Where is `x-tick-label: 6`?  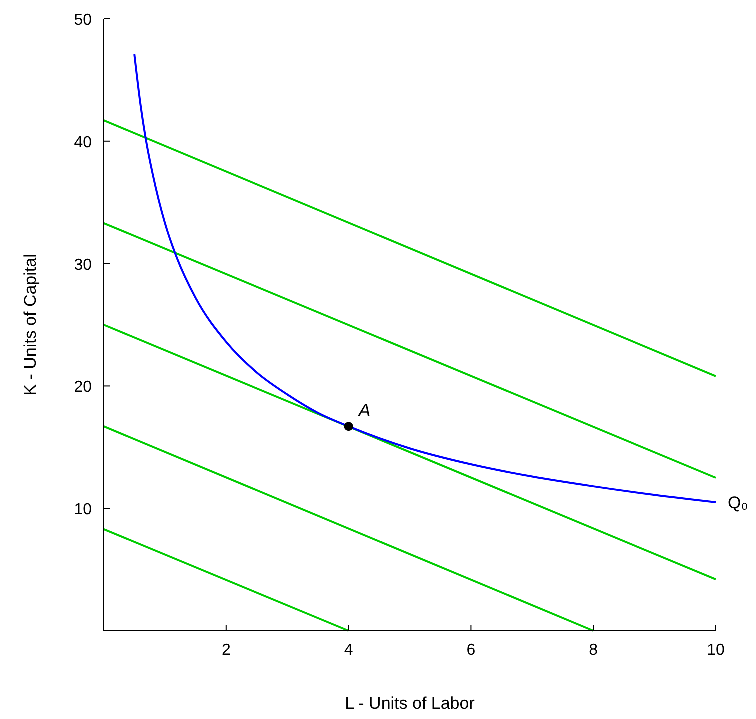
x-tick-label: 6 is located at coordinates (471, 650).